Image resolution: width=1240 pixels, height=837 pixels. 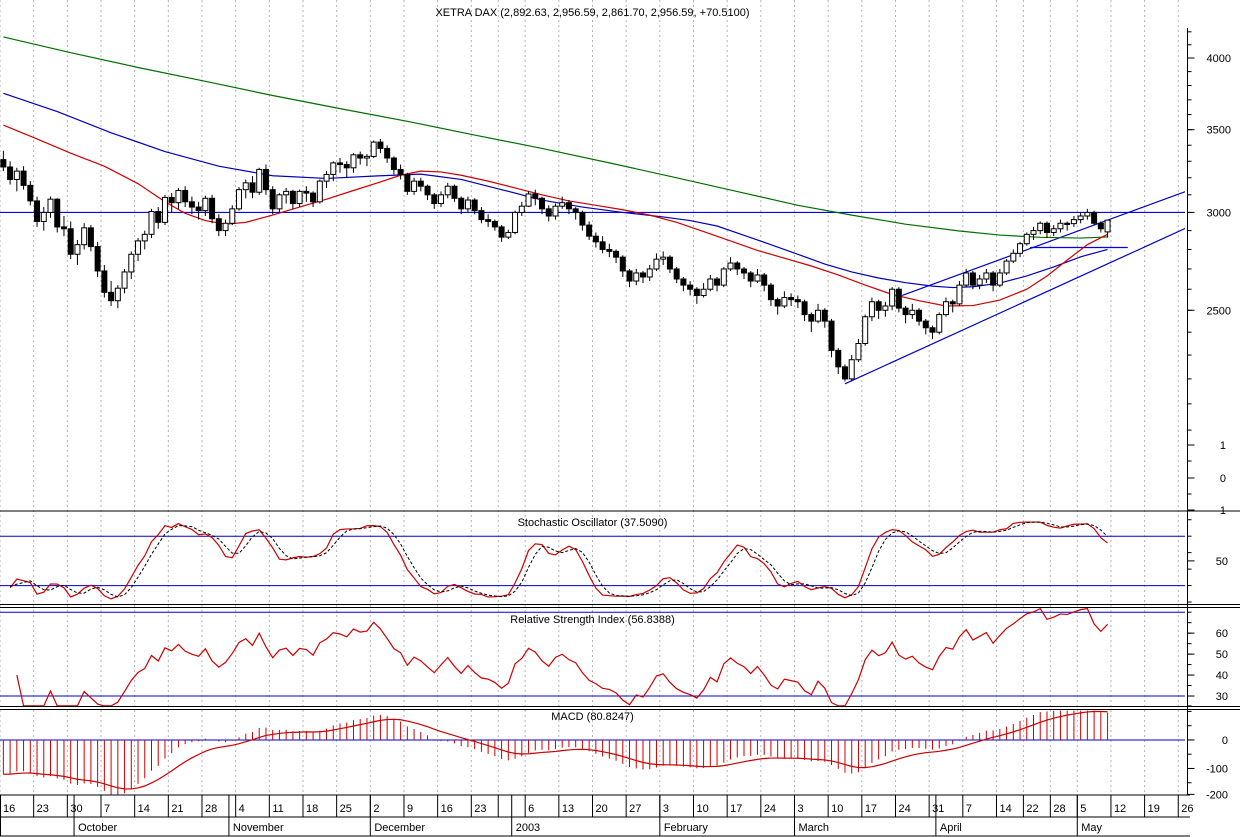 I want to click on week-label: 25, so click(x=346, y=809).